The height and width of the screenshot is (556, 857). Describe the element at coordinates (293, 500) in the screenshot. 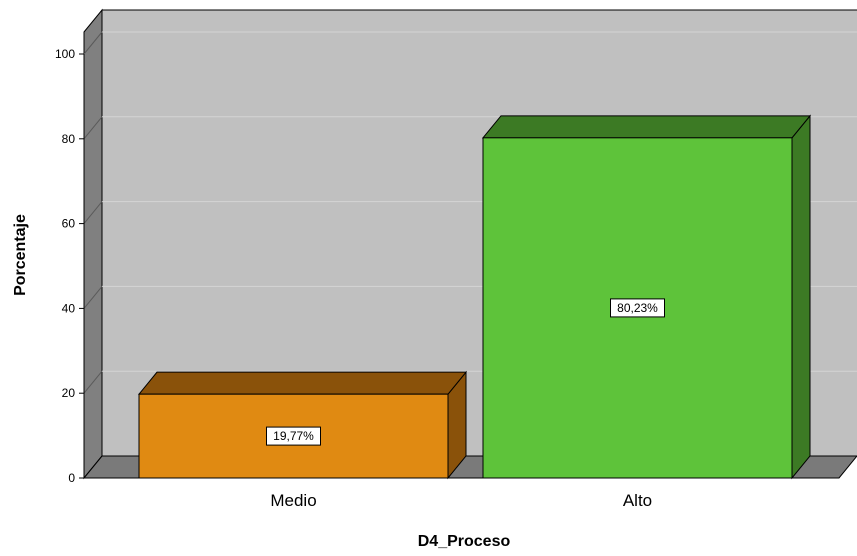

I see `x-tick-label: Medio` at that location.